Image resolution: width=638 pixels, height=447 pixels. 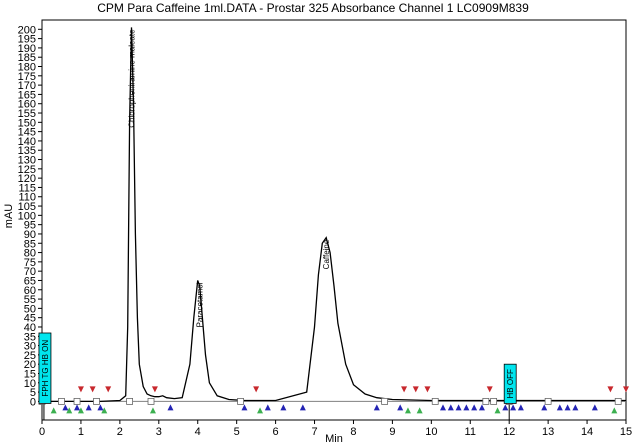 I want to click on x-tick-label: 8, so click(x=353, y=432).